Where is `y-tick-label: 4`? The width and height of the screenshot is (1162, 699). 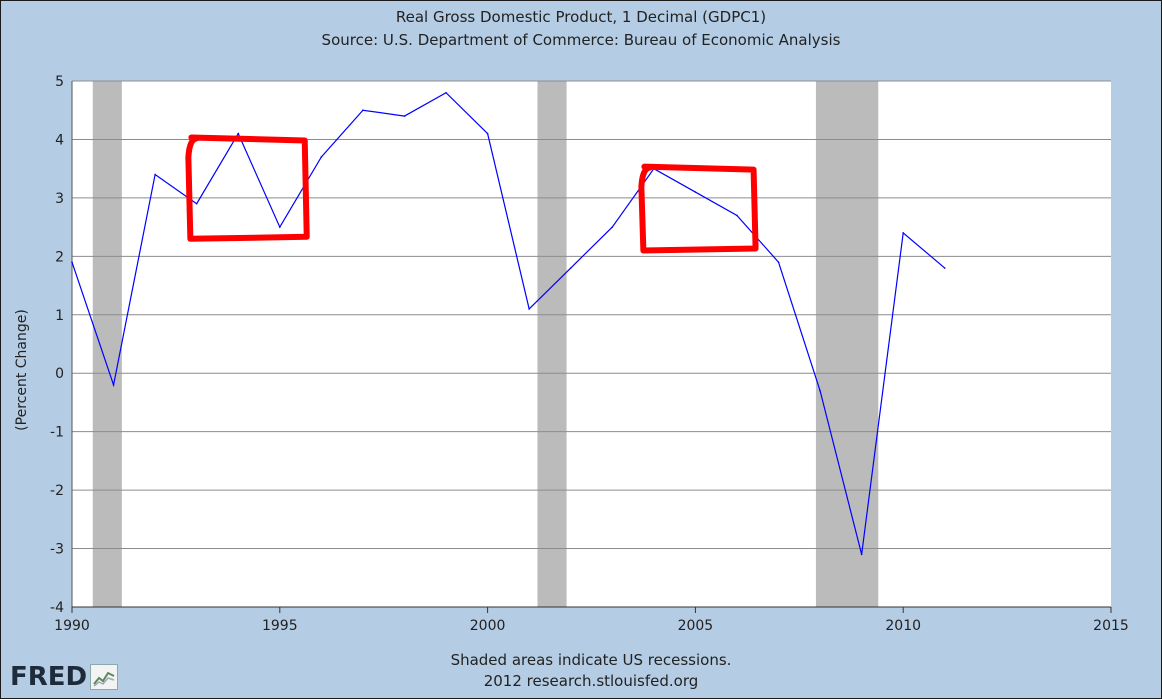 y-tick-label: 4 is located at coordinates (59, 140).